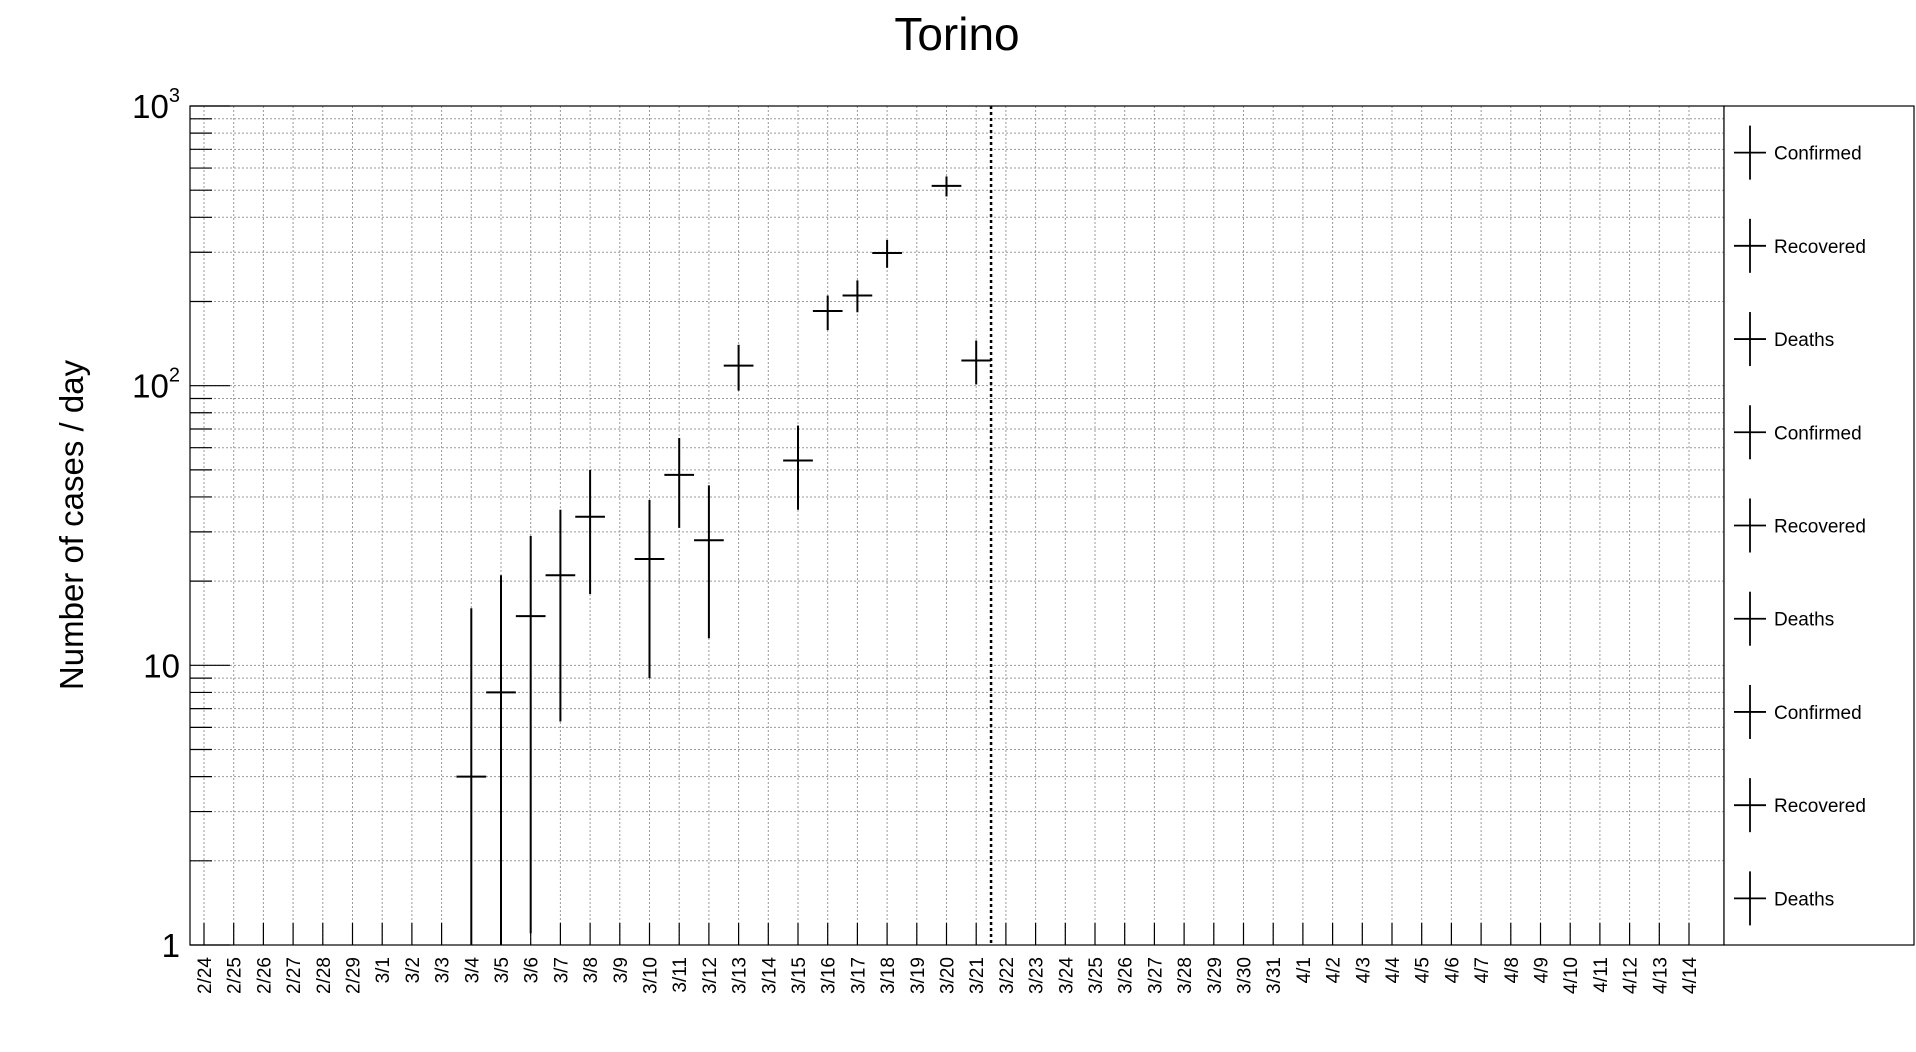 The width and height of the screenshot is (1916, 1052). Describe the element at coordinates (71, 524) in the screenshot. I see `y-axis-label: Number of cases / day` at that location.